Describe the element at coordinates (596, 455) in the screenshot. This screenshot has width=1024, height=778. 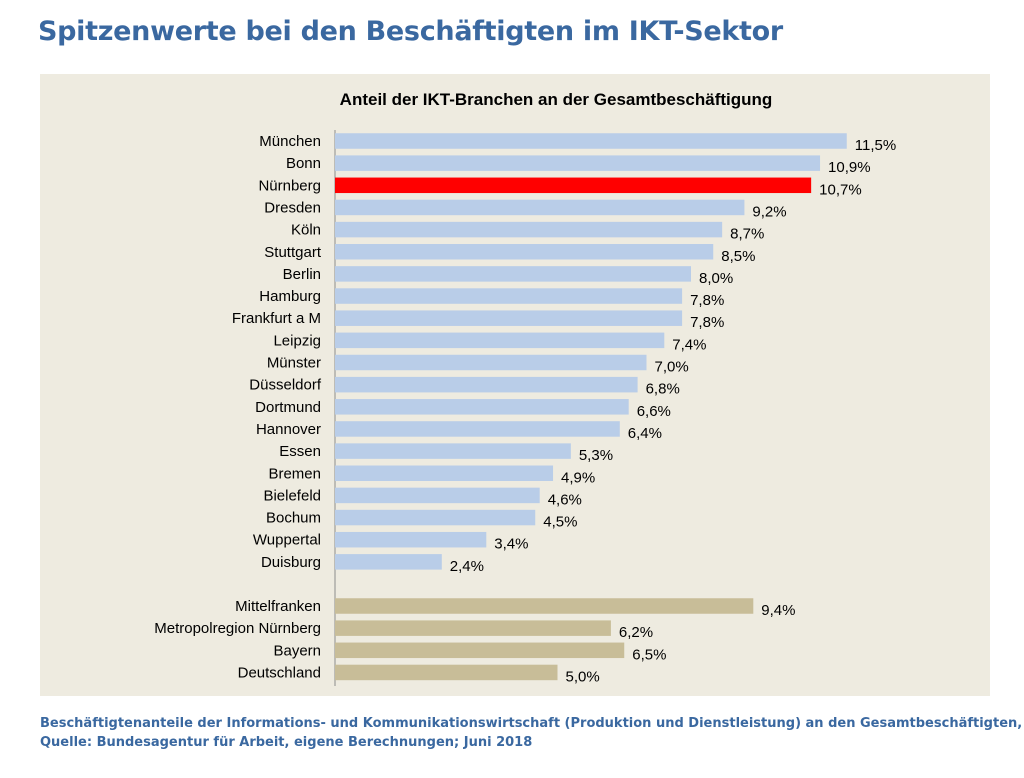
I see `value-label: 5,3%` at that location.